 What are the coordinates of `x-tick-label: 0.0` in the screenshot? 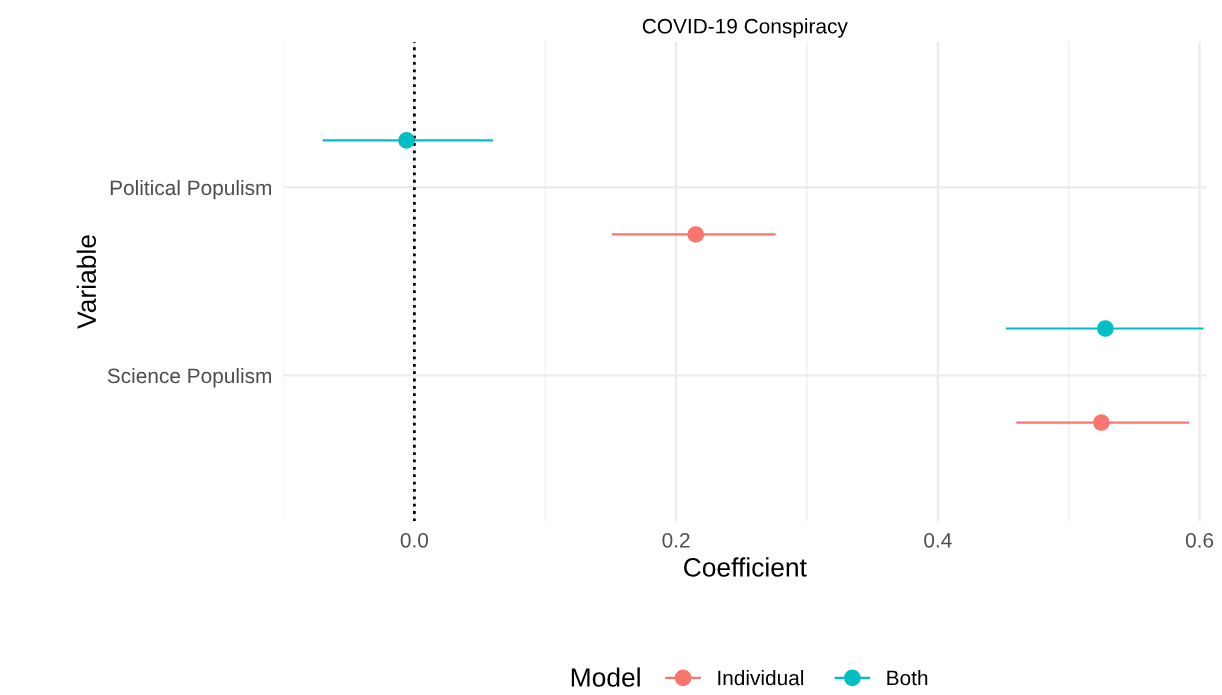 It's located at (414, 540).